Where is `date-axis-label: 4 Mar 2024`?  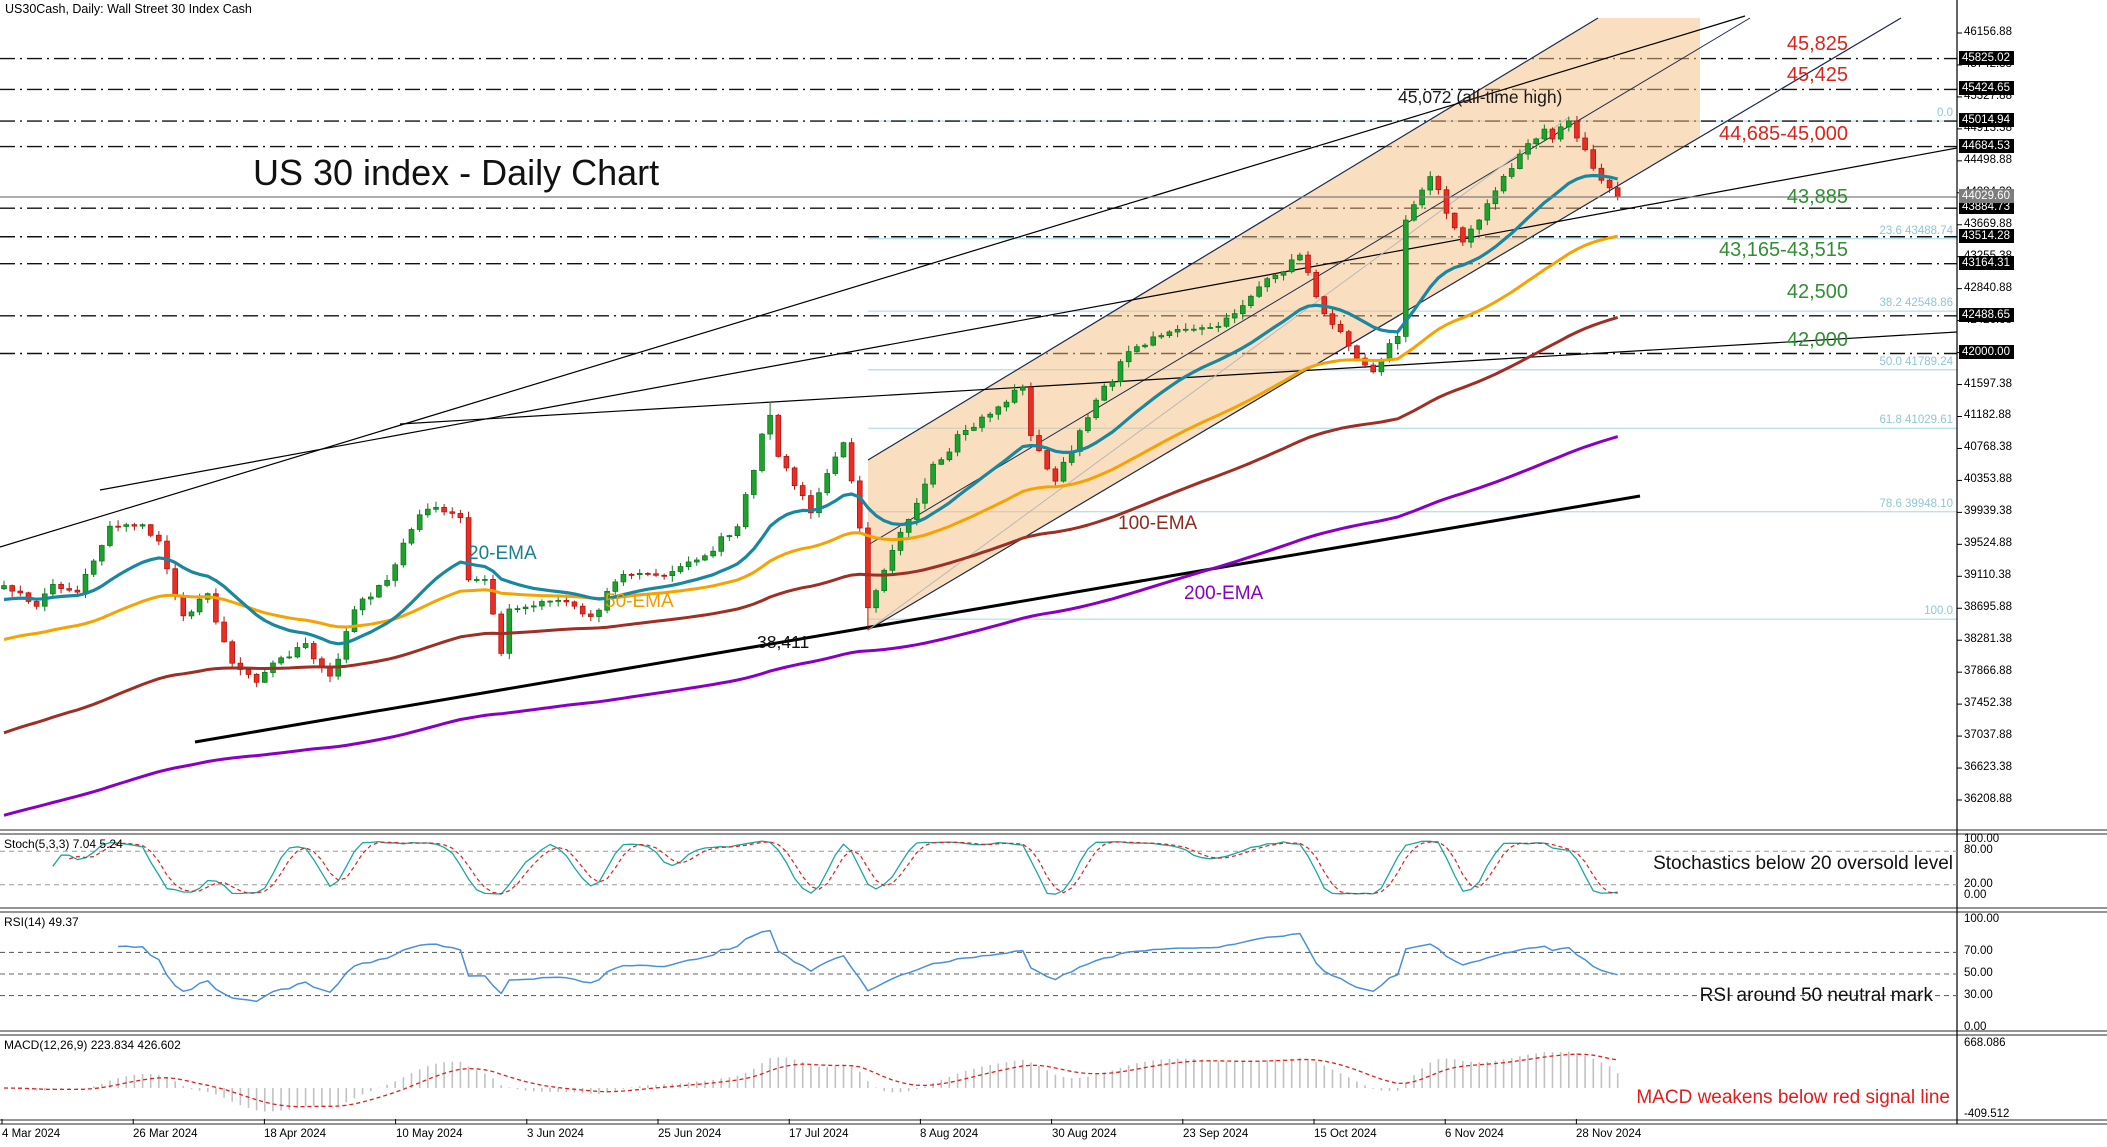 date-axis-label: 4 Mar 2024 is located at coordinates (31, 1134).